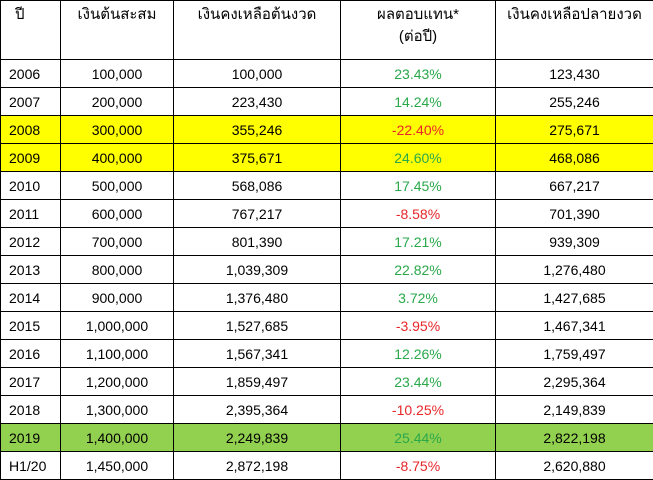  Describe the element at coordinates (31, 30) in the screenshot. I see `header-cell: ปี` at that location.